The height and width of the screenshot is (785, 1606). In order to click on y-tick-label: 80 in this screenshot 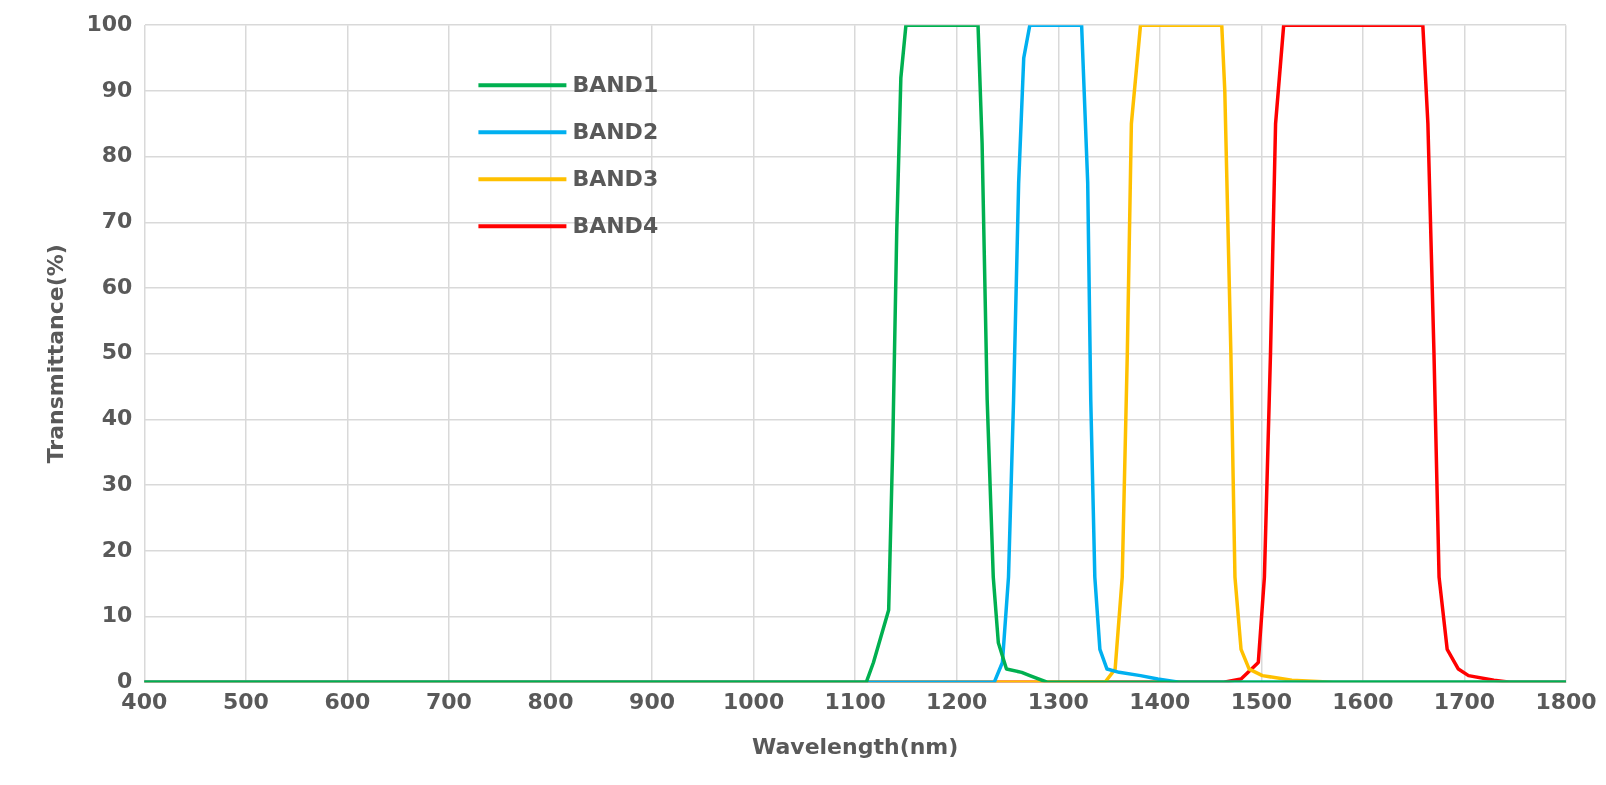, I will do `click(117, 155)`.